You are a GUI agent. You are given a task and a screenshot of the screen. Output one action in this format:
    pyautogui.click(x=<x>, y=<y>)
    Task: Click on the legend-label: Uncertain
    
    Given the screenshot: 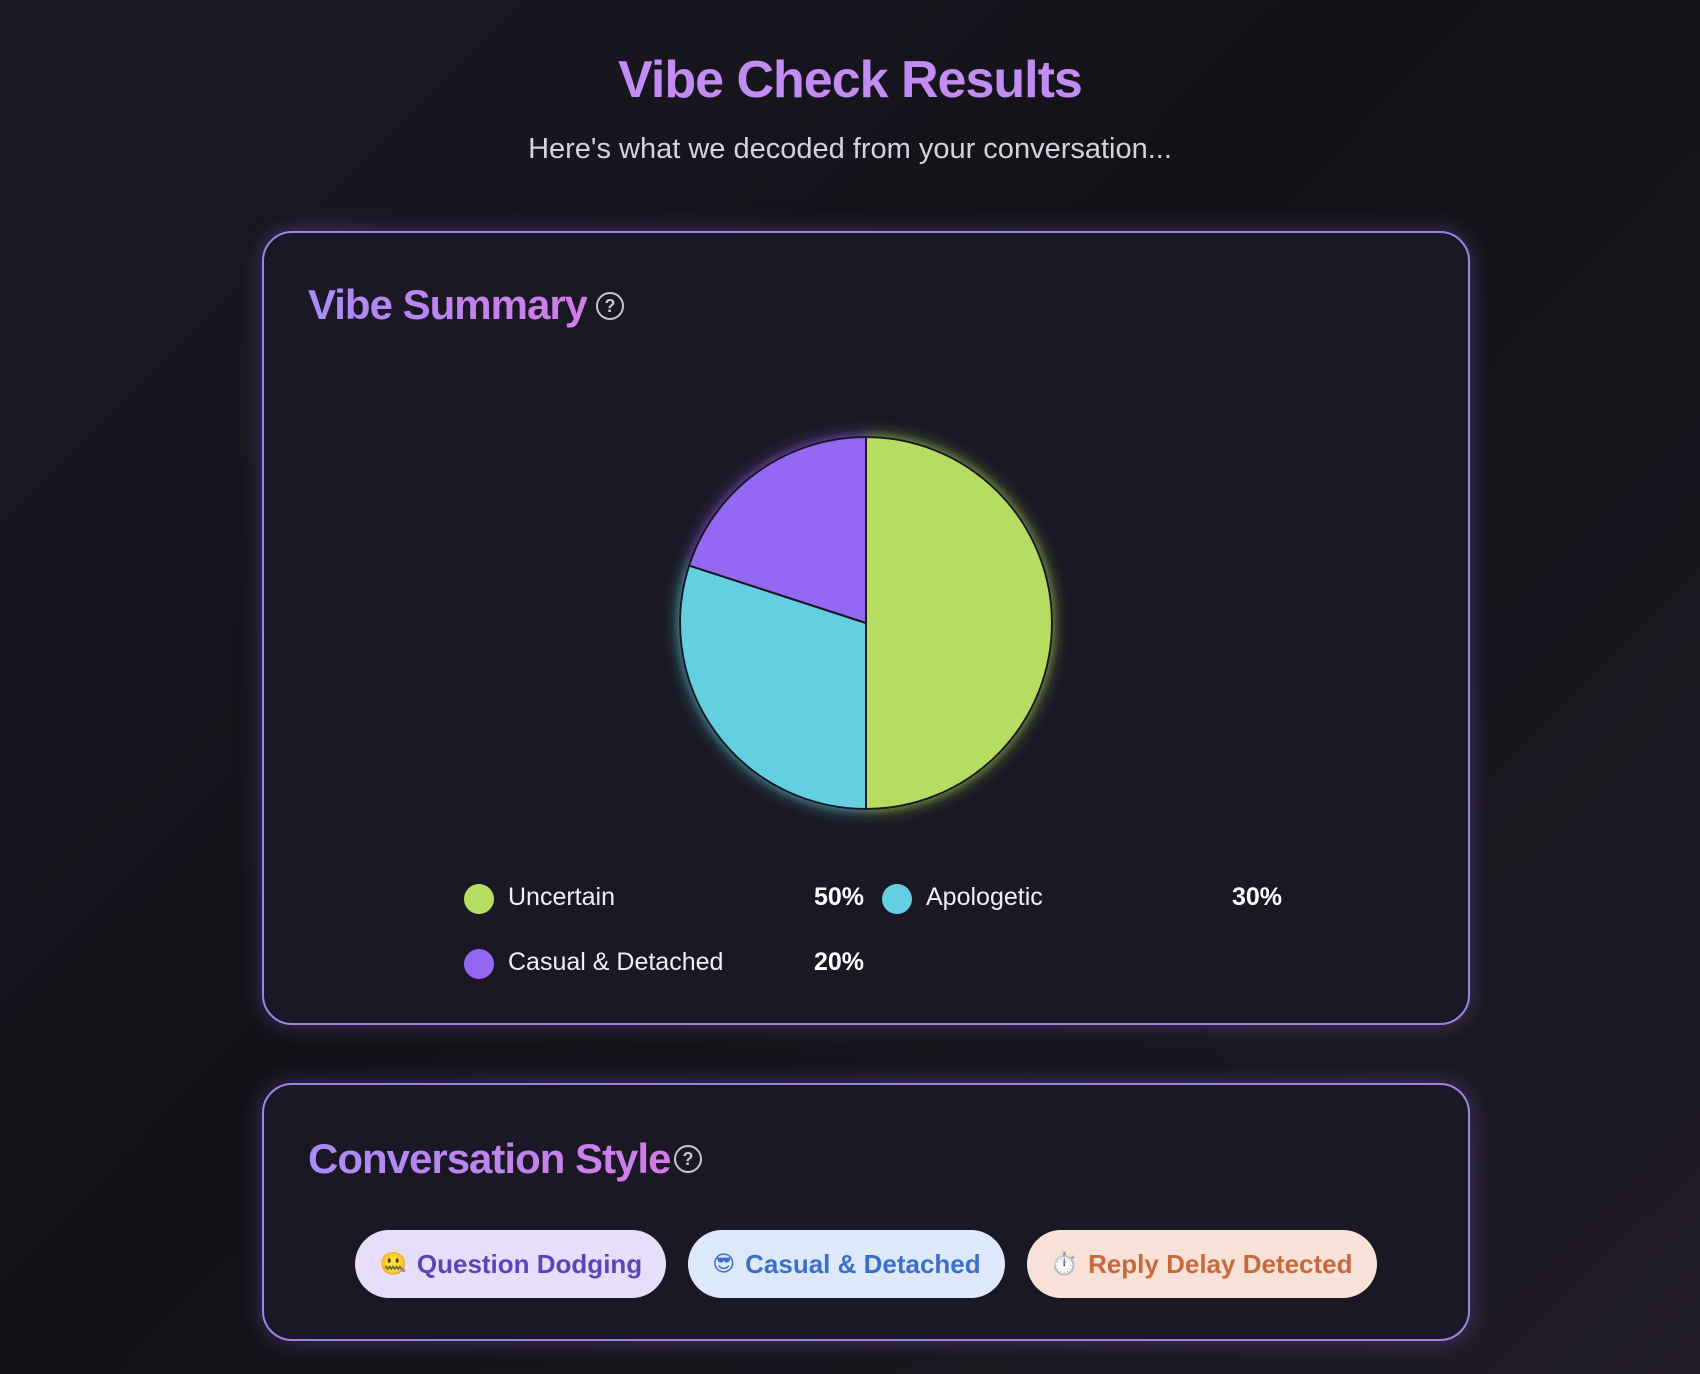 What is the action you would take?
    pyautogui.click(x=561, y=897)
    